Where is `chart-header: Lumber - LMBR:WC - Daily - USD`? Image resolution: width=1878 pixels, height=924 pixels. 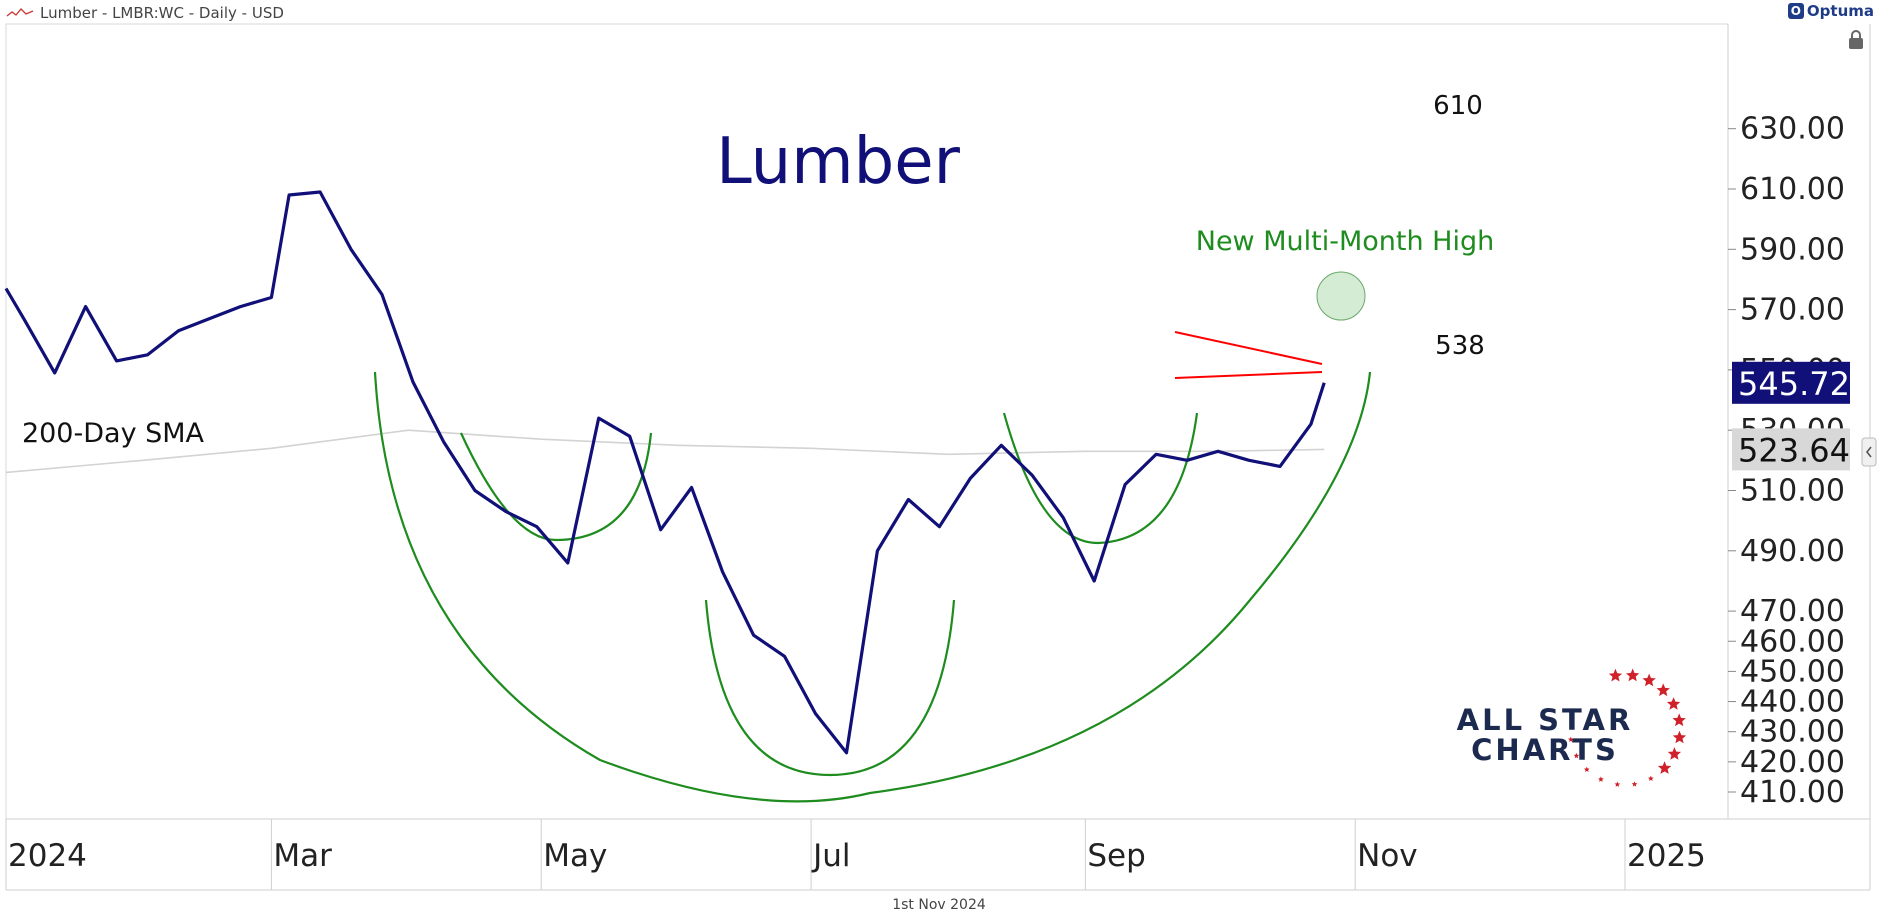 chart-header: Lumber - LMBR:WC - Daily - USD is located at coordinates (145, 13).